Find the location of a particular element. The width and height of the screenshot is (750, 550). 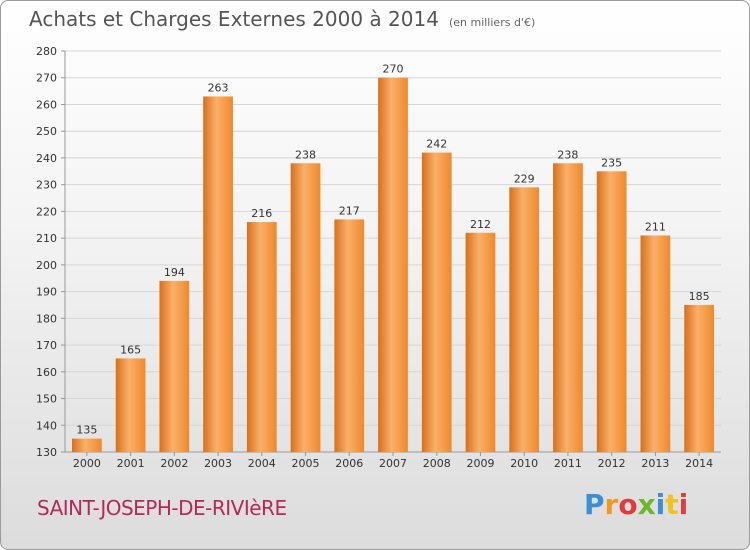

data-label-2012: 235 is located at coordinates (611, 162).